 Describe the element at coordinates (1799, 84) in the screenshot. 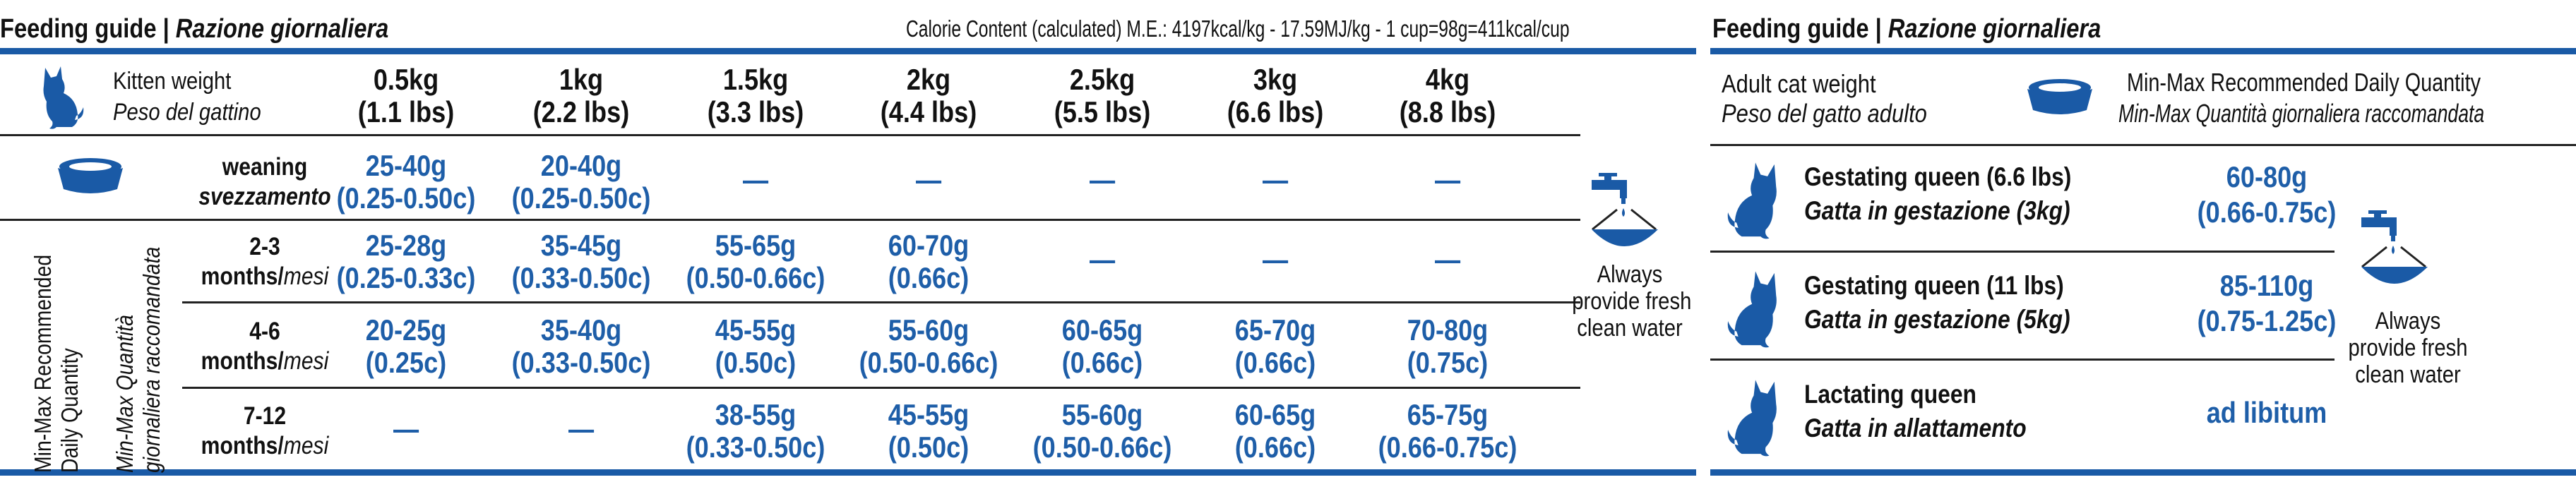

I see `adult-weight-label: Adult cat weight` at that location.